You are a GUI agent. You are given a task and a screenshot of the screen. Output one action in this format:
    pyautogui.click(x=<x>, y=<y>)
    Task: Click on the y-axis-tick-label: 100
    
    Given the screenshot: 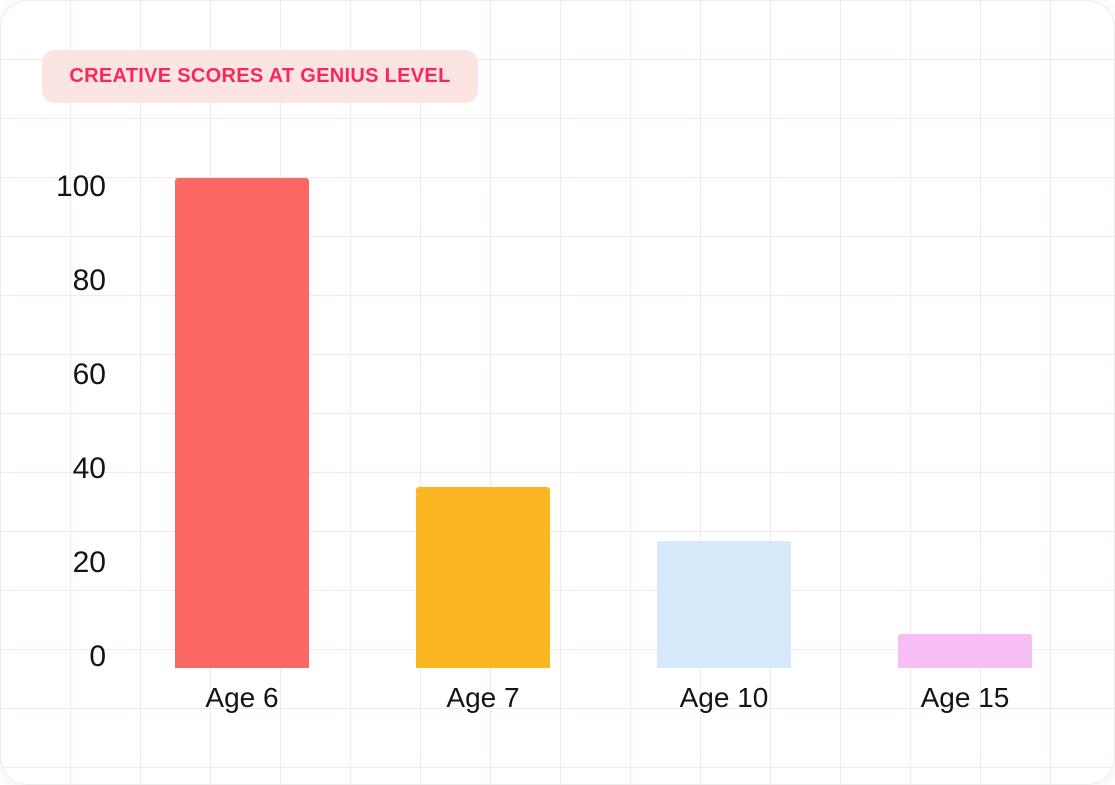 What is the action you would take?
    pyautogui.click(x=80, y=186)
    